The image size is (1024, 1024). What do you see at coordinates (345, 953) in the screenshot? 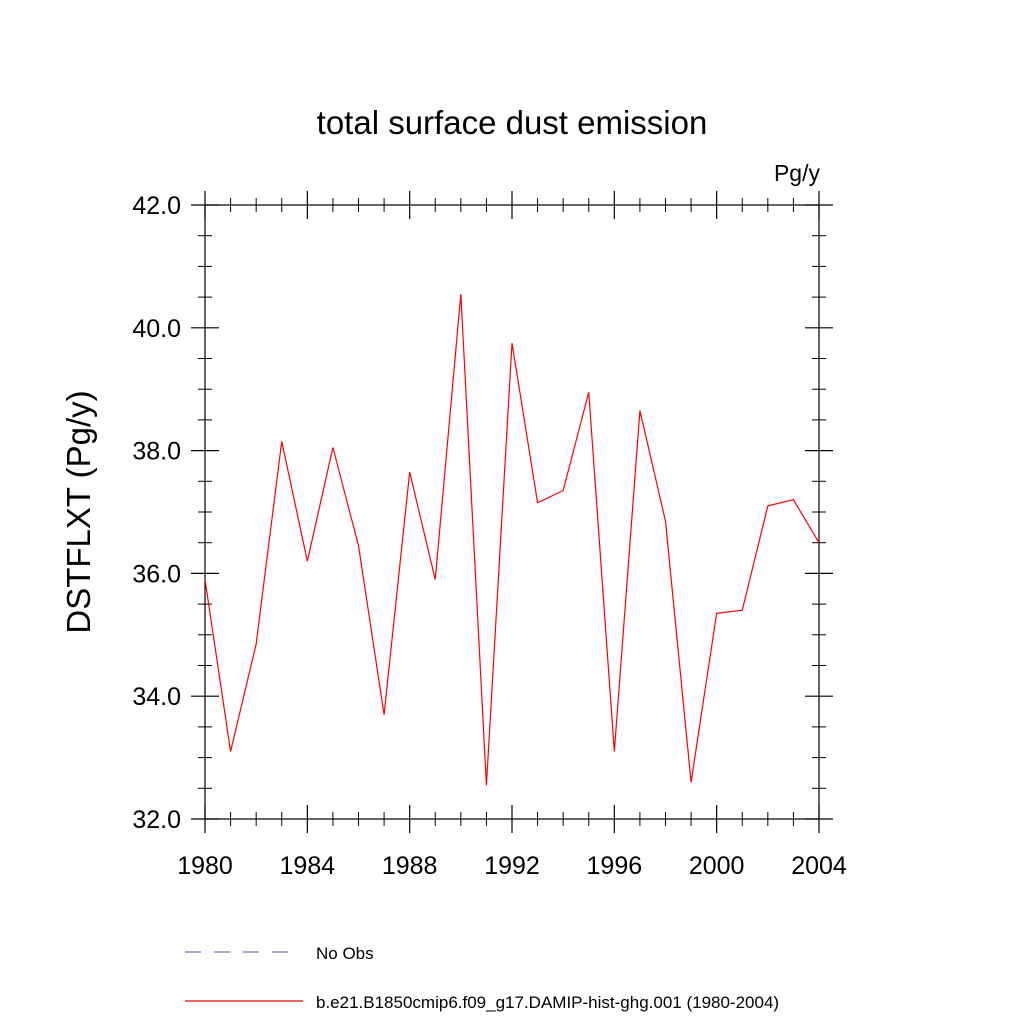
I see `legend-label-no-obs: No Obs` at bounding box center [345, 953].